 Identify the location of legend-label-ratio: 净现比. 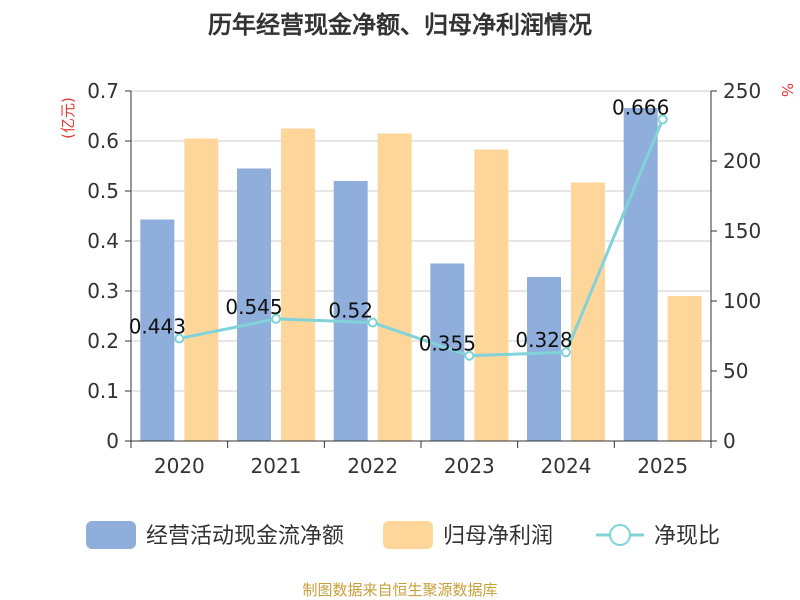
(687, 536).